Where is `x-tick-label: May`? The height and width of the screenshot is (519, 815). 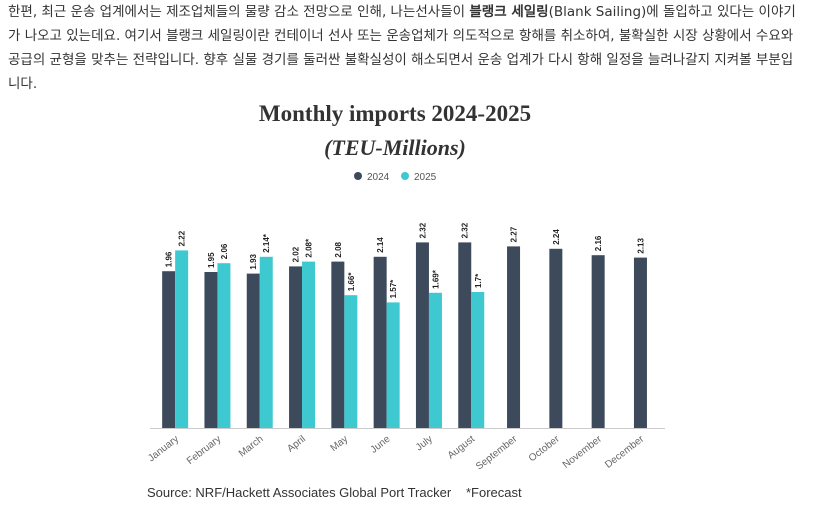 x-tick-label: May is located at coordinates (340, 444).